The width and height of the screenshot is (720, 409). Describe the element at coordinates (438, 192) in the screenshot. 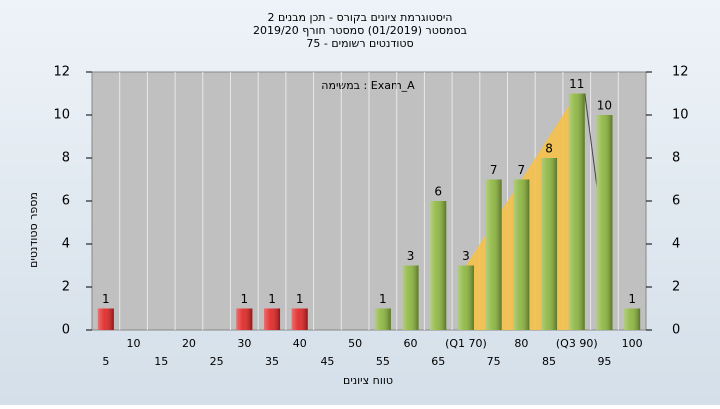

I see `value-label: 6` at that location.